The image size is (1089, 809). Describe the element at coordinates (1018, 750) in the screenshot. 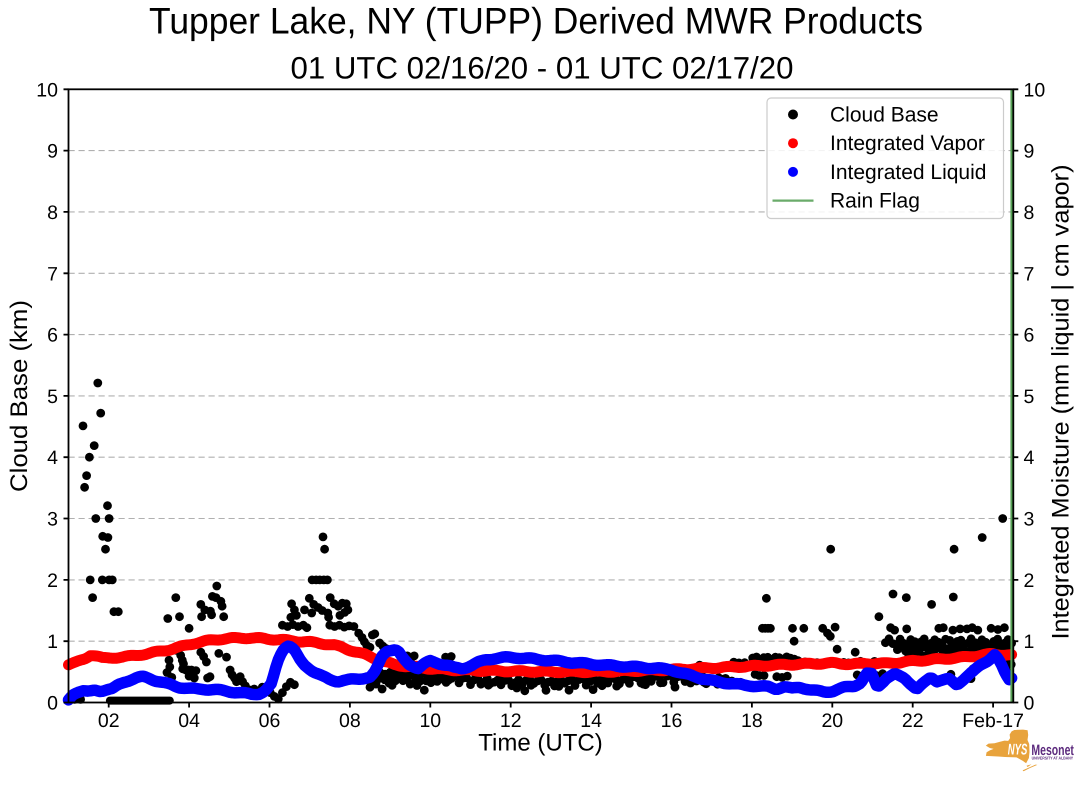

I see `svg-text: NYS` at that location.